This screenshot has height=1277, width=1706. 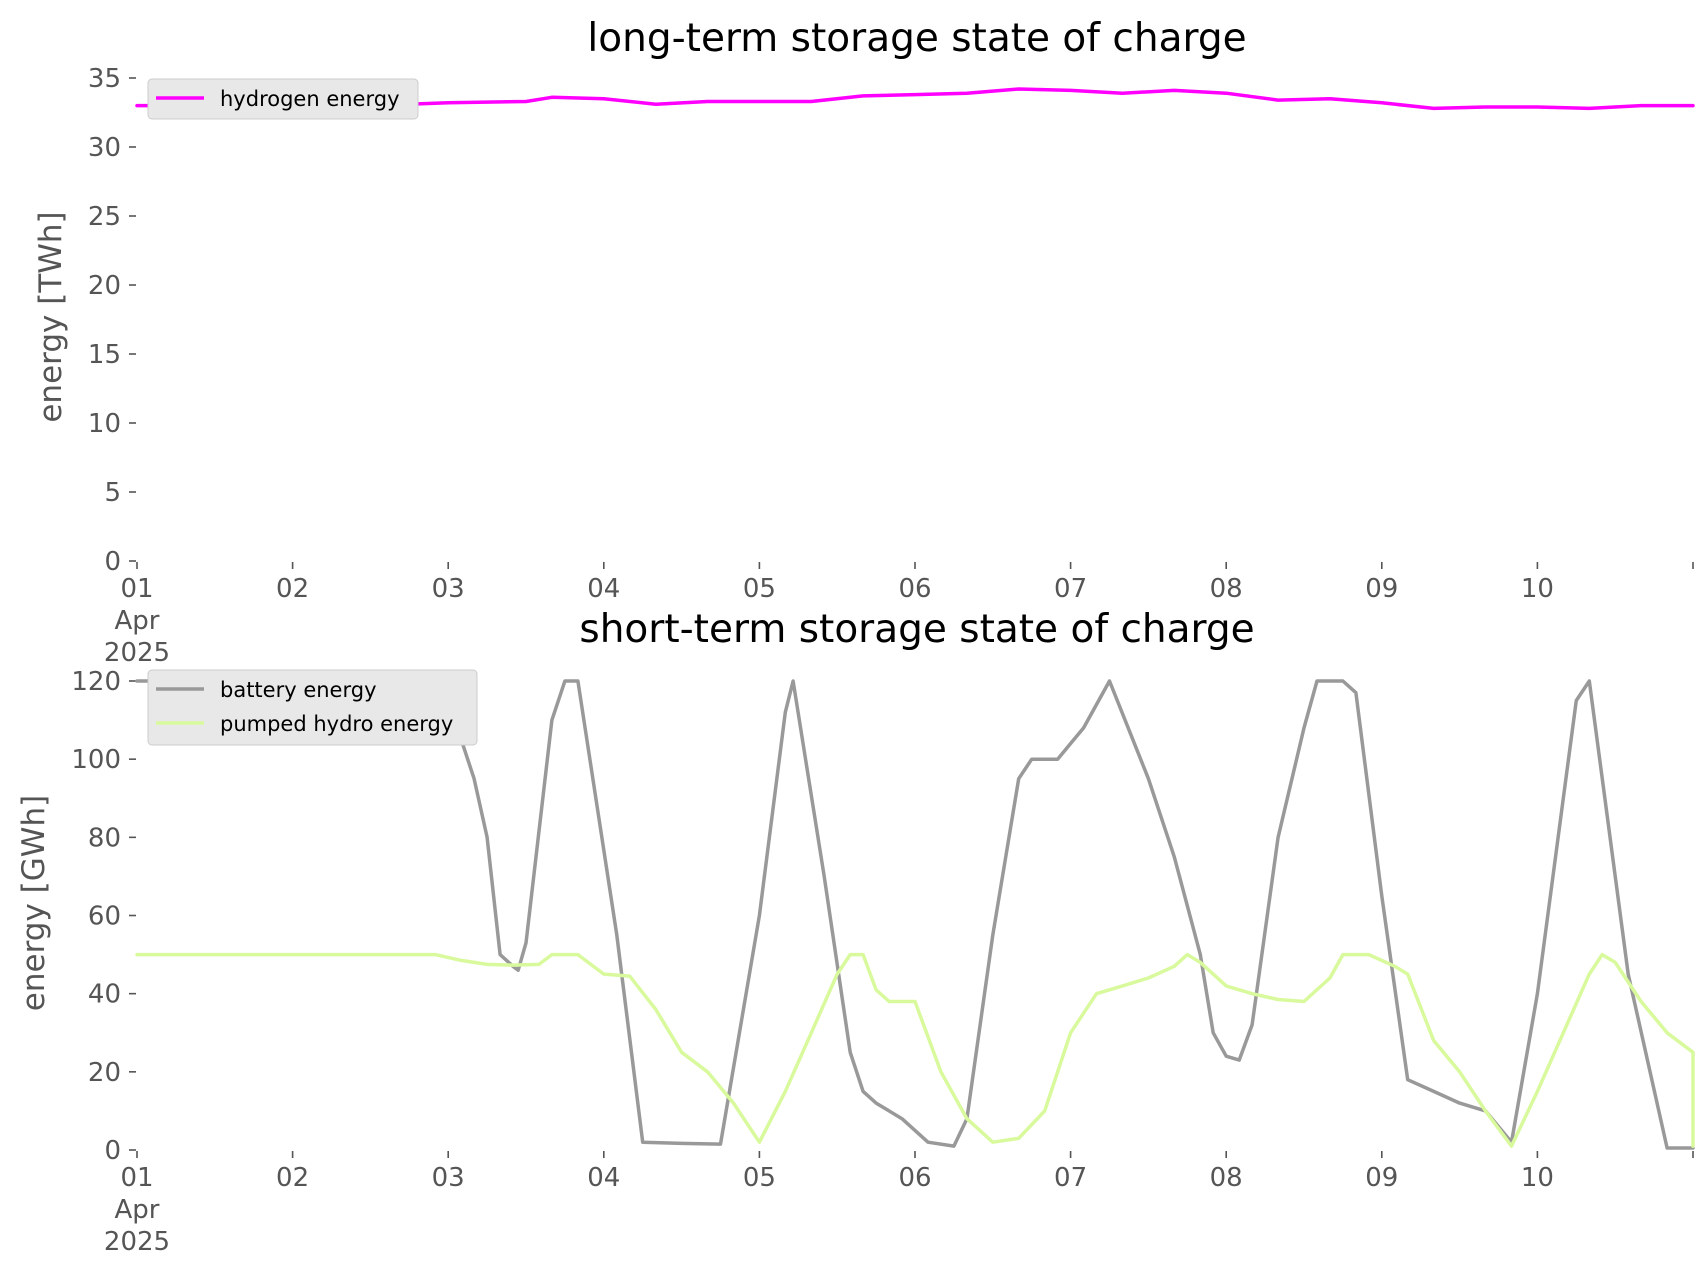 I want to click on top-x-tick-label: 09, so click(x=1381, y=589).